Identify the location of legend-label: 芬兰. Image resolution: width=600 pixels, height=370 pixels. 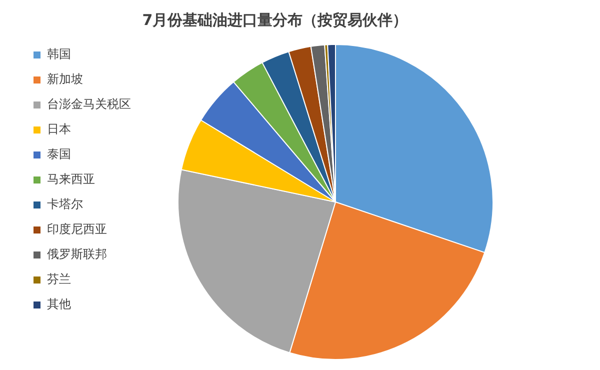
(59, 279).